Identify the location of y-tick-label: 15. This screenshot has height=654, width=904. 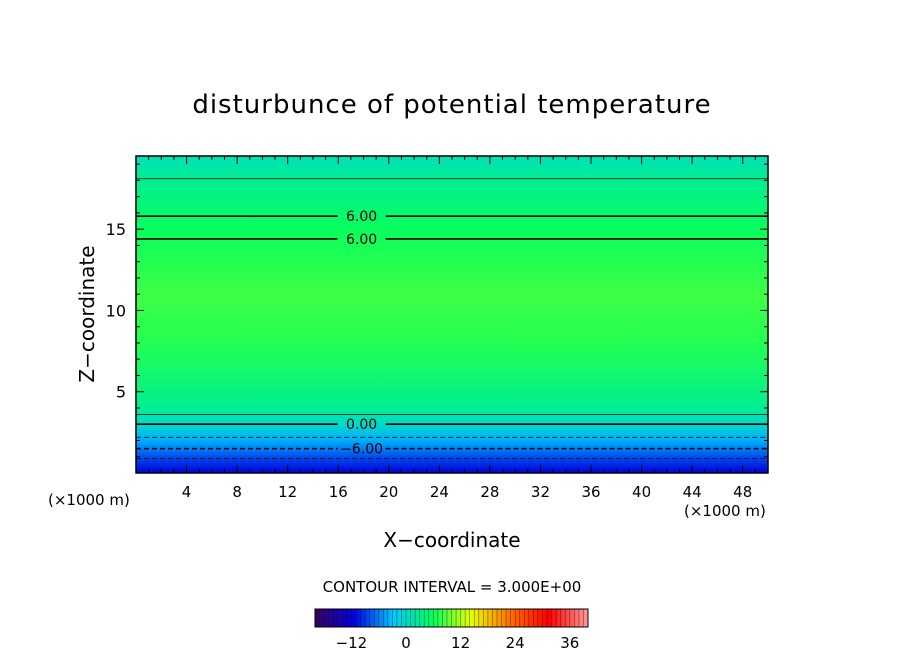
(116, 229).